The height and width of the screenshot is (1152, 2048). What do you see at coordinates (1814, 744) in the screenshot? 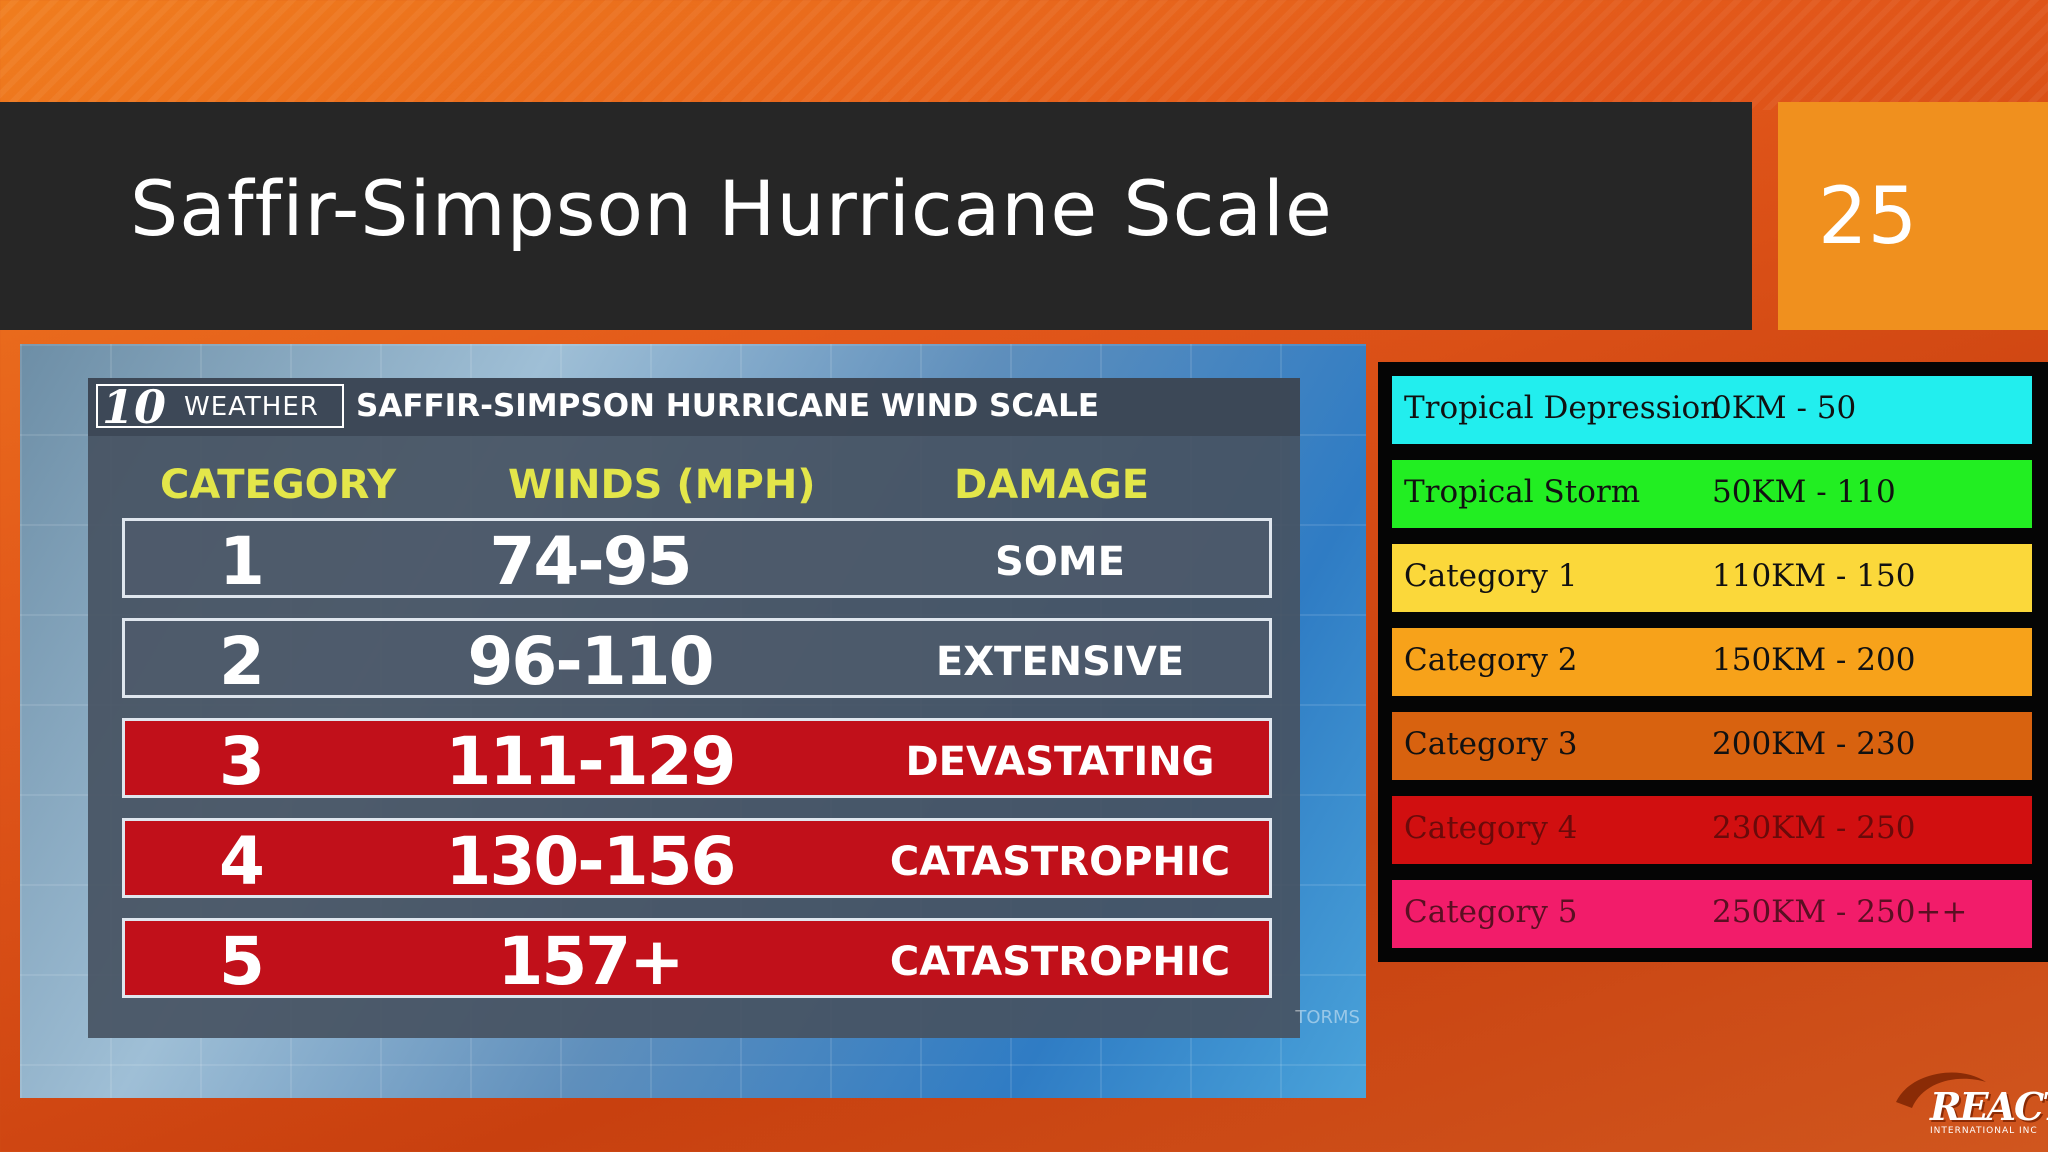
I see `legend-range: 200KM - 230` at bounding box center [1814, 744].